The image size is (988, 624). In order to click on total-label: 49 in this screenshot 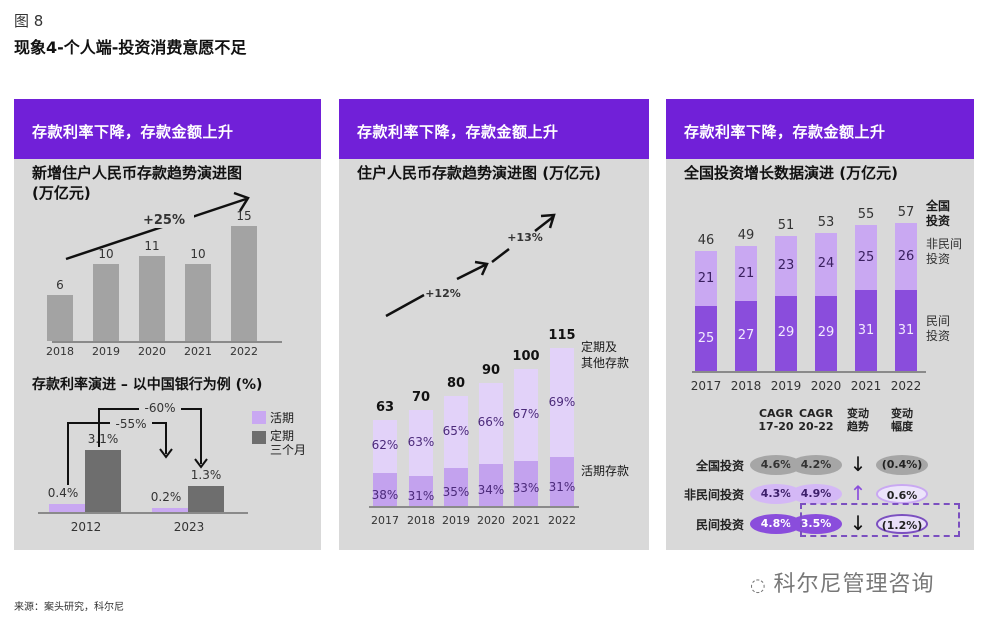, I will do `click(746, 236)`.